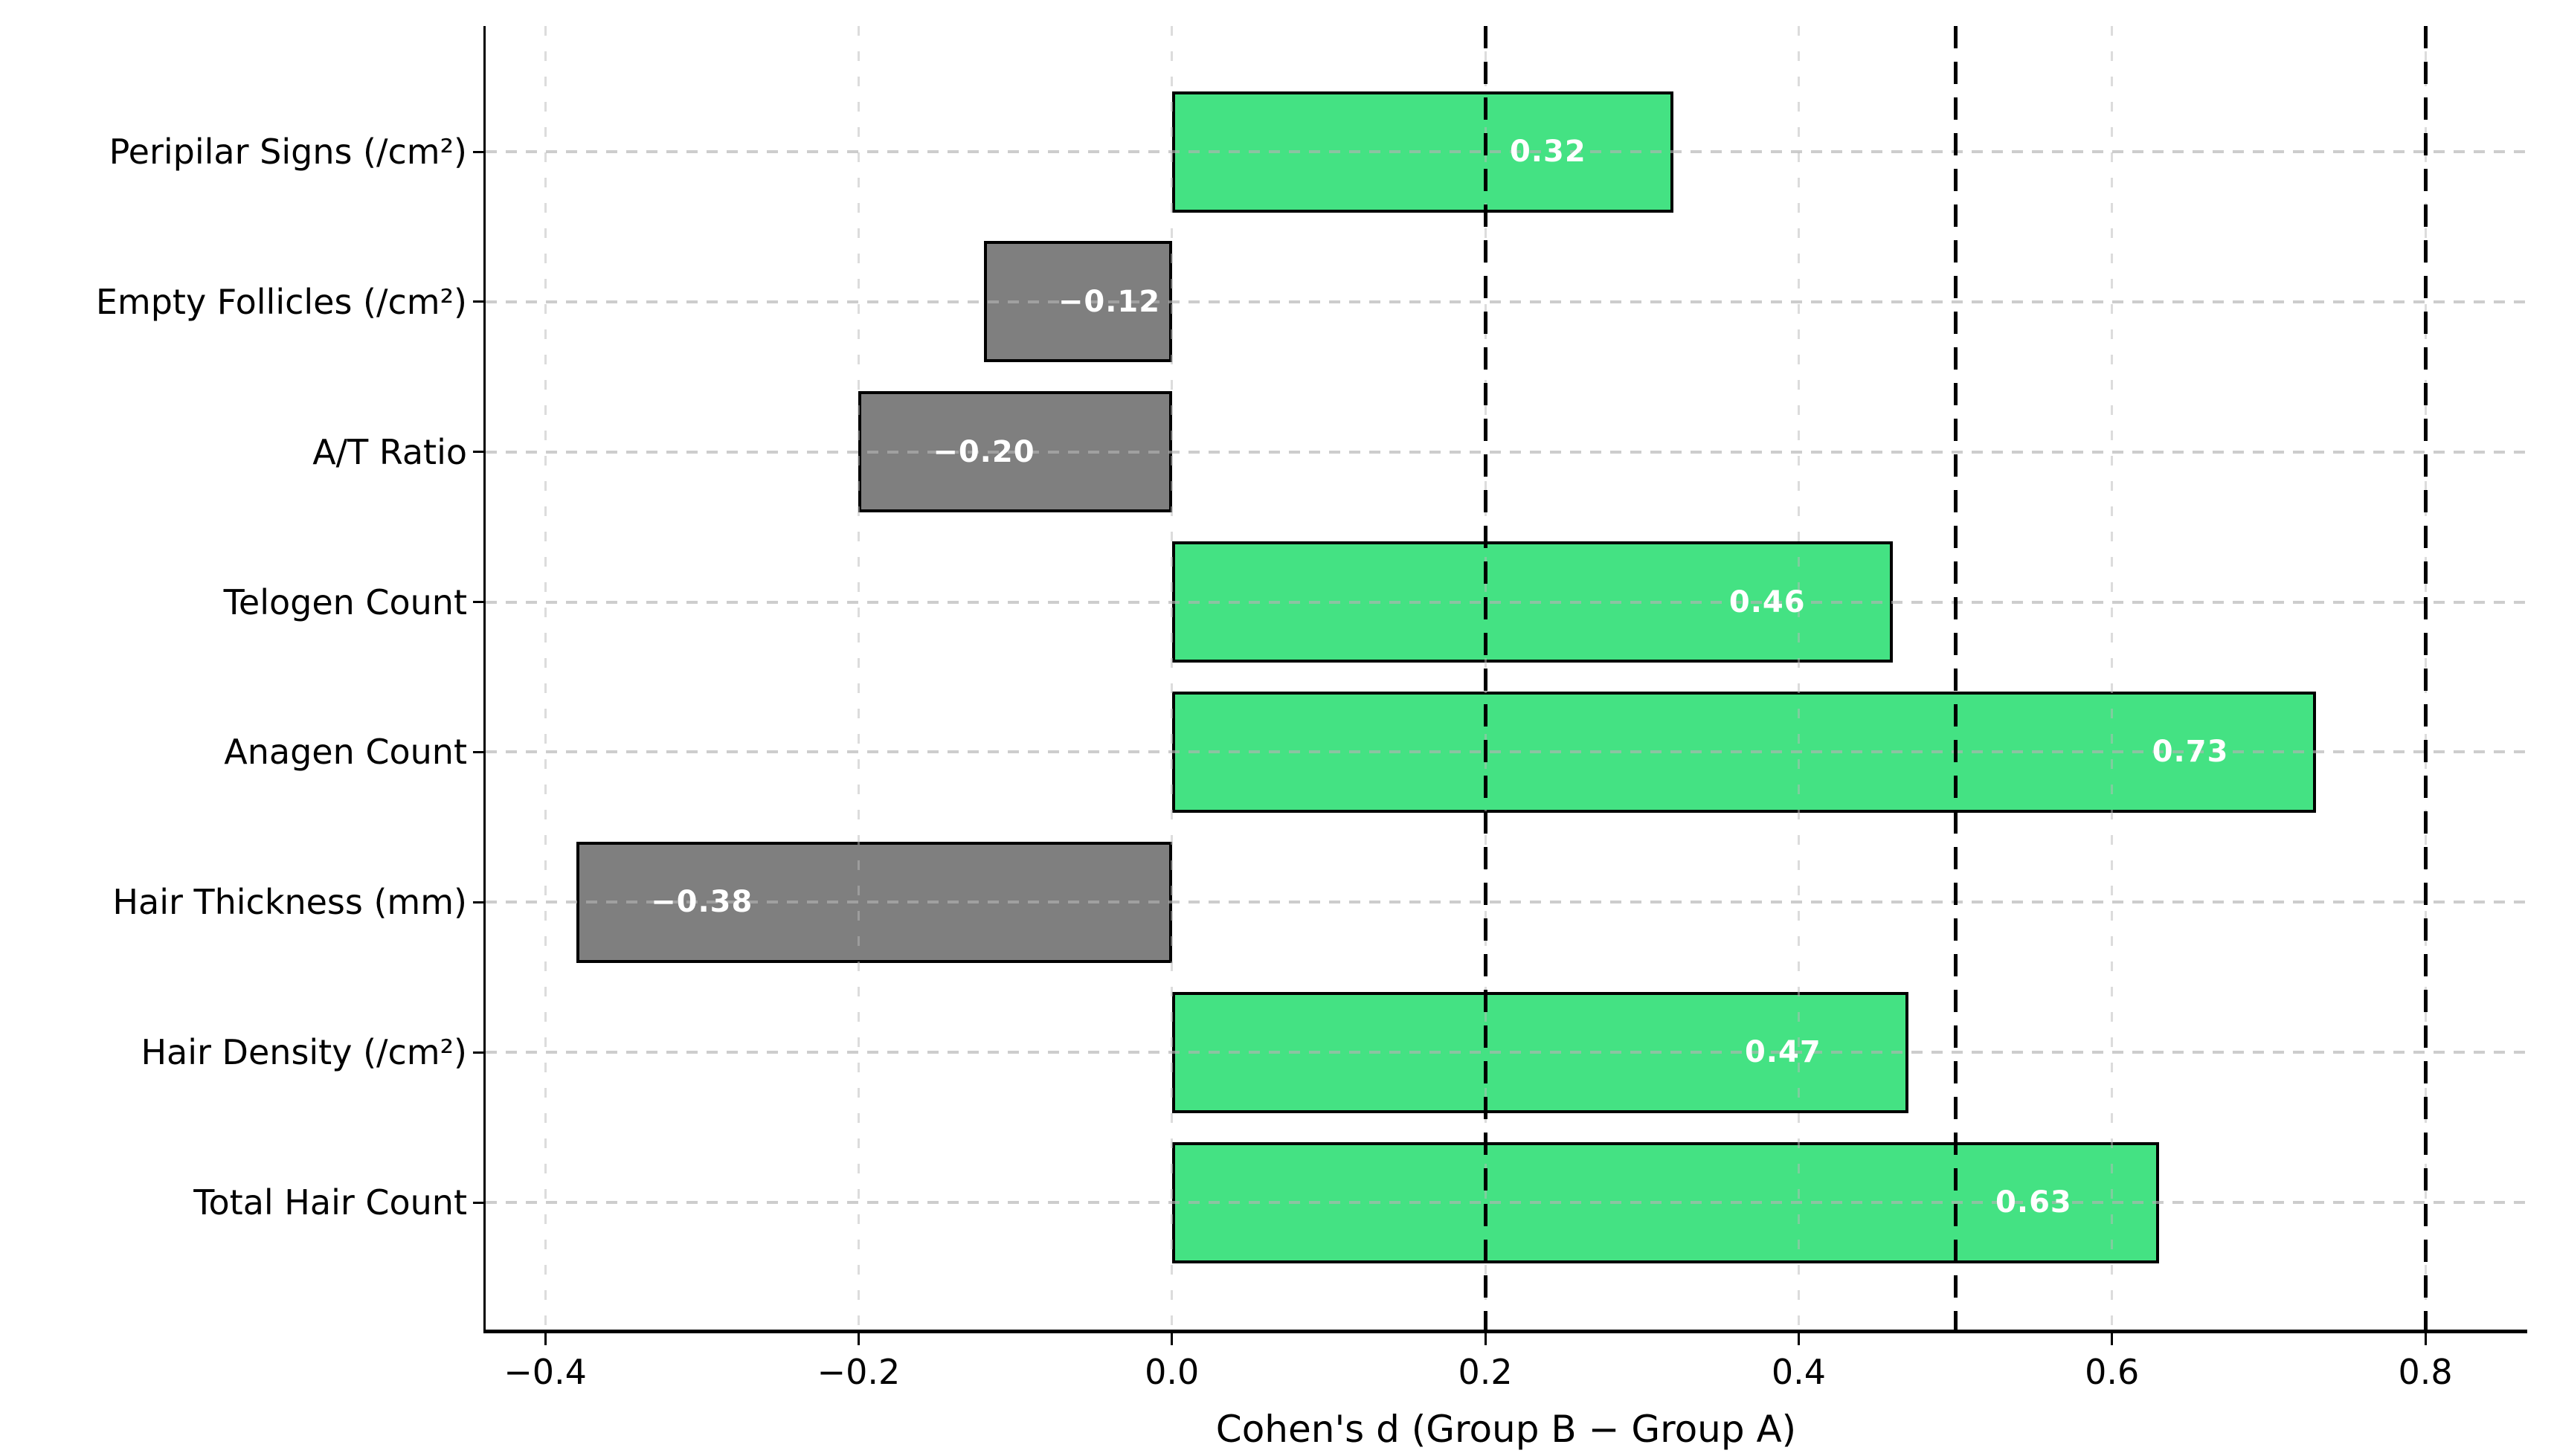 This screenshot has height=1456, width=2554. Describe the element at coordinates (2112, 678) in the screenshot. I see `vertical-gridline-0.6` at that location.